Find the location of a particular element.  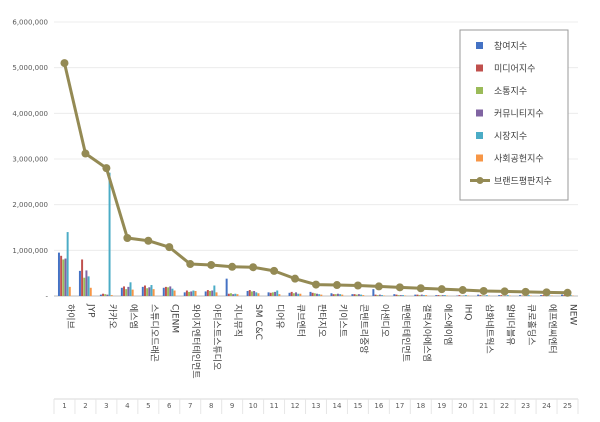

x-category-label: 지니뮤직 is located at coordinates (237, 320).